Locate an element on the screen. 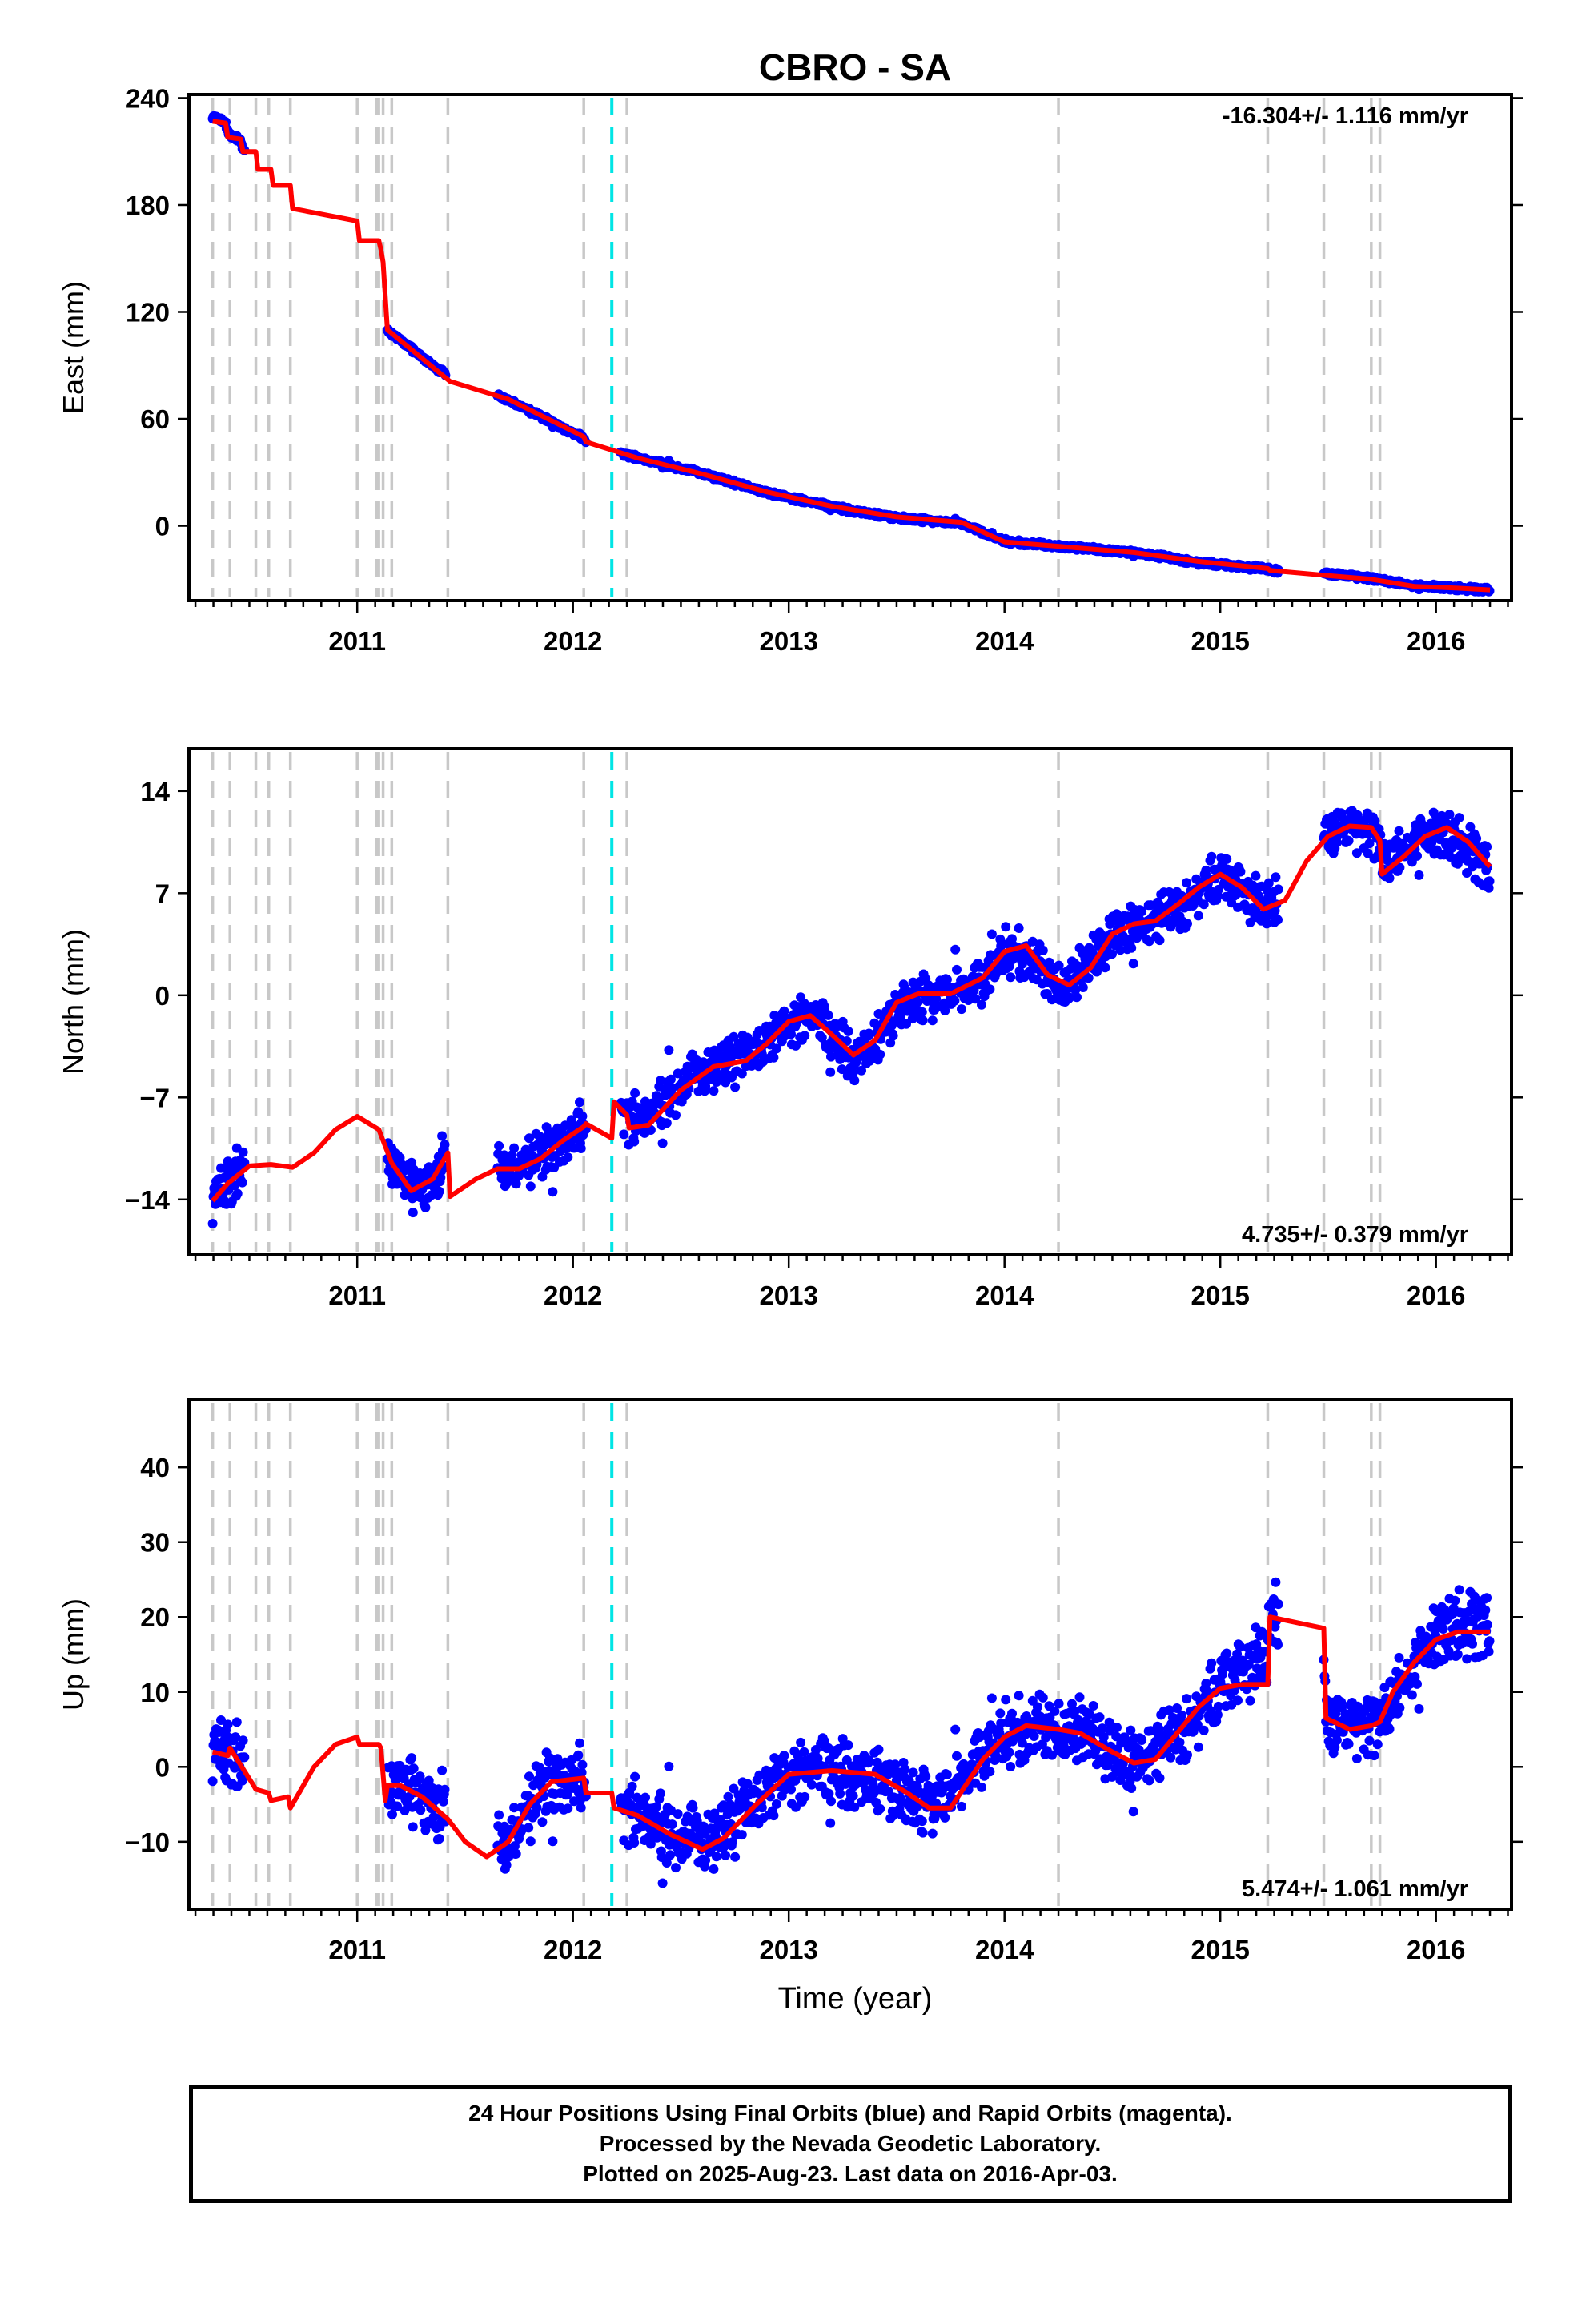 This screenshot has height=2324, width=1582. x-axis-label: Time (year) is located at coordinates (855, 1999).